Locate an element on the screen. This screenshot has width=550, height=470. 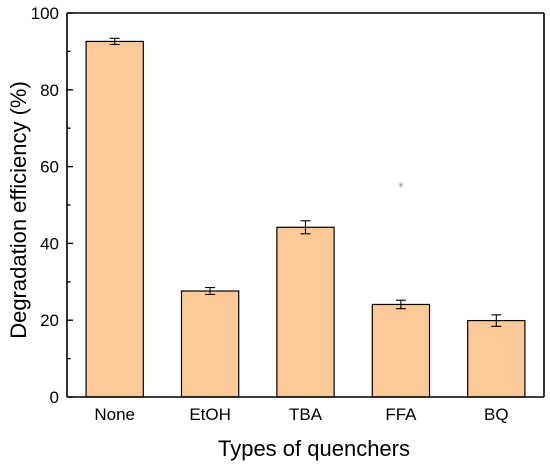
y-tick-label: 60 is located at coordinates (49, 167).